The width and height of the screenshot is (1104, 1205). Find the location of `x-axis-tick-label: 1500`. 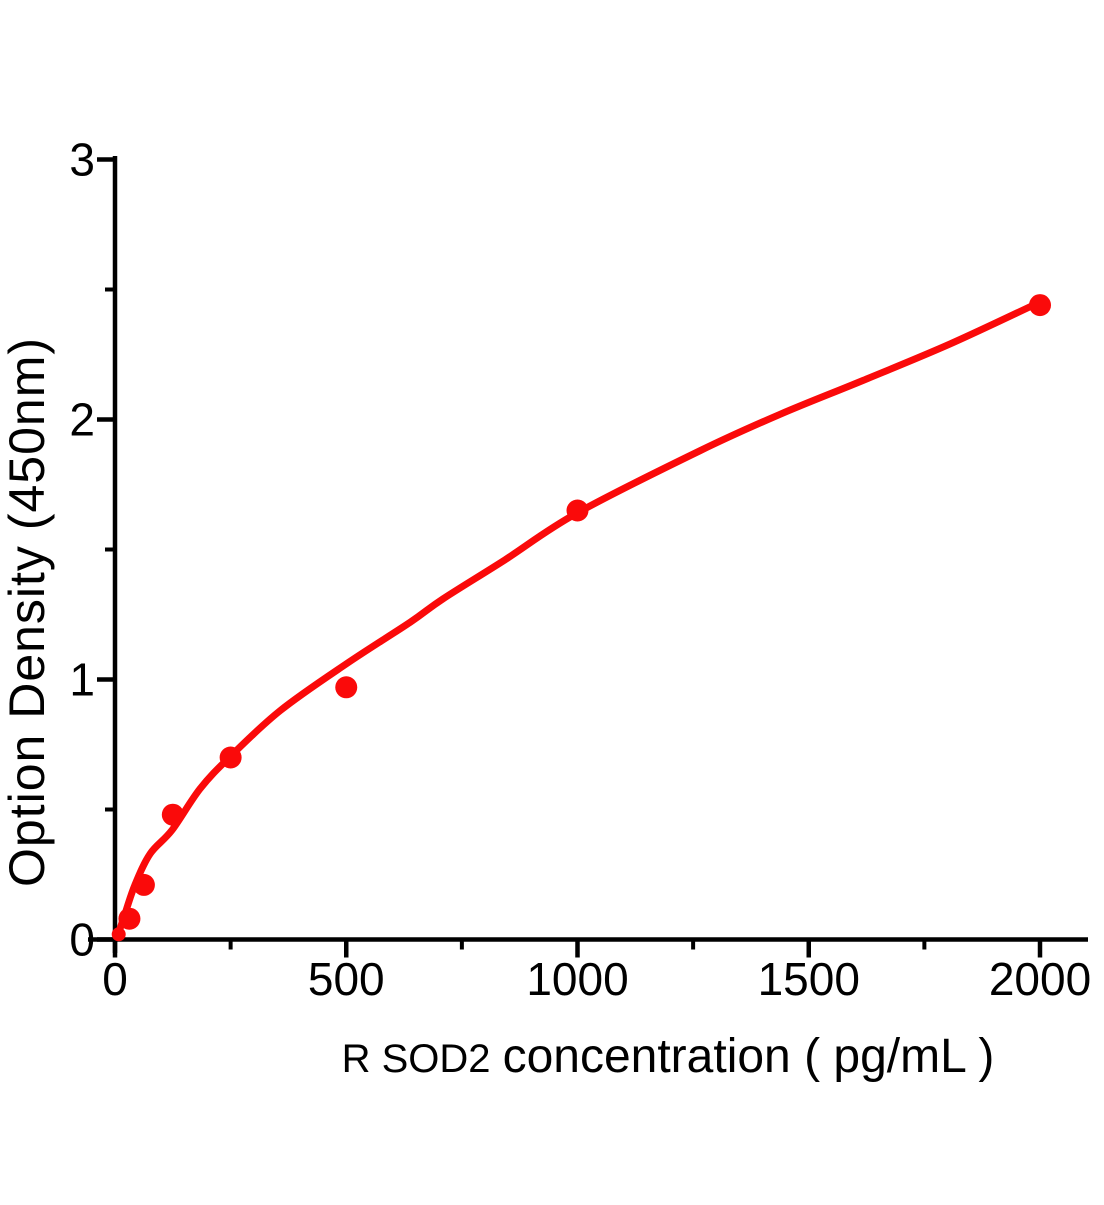

x-axis-tick-label: 1500 is located at coordinates (809, 979).